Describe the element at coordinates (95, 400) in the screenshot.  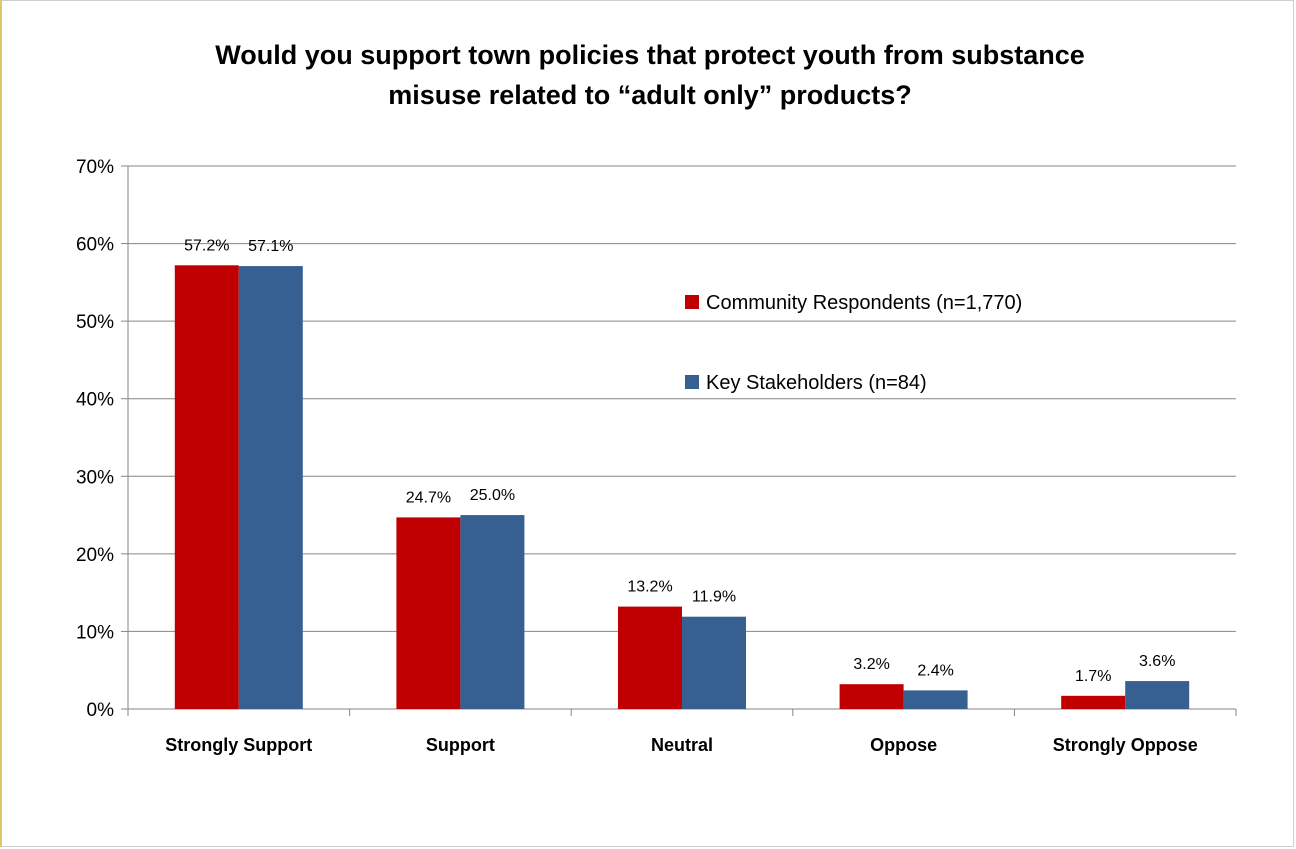
I see `y-tick-label: 40%` at that location.